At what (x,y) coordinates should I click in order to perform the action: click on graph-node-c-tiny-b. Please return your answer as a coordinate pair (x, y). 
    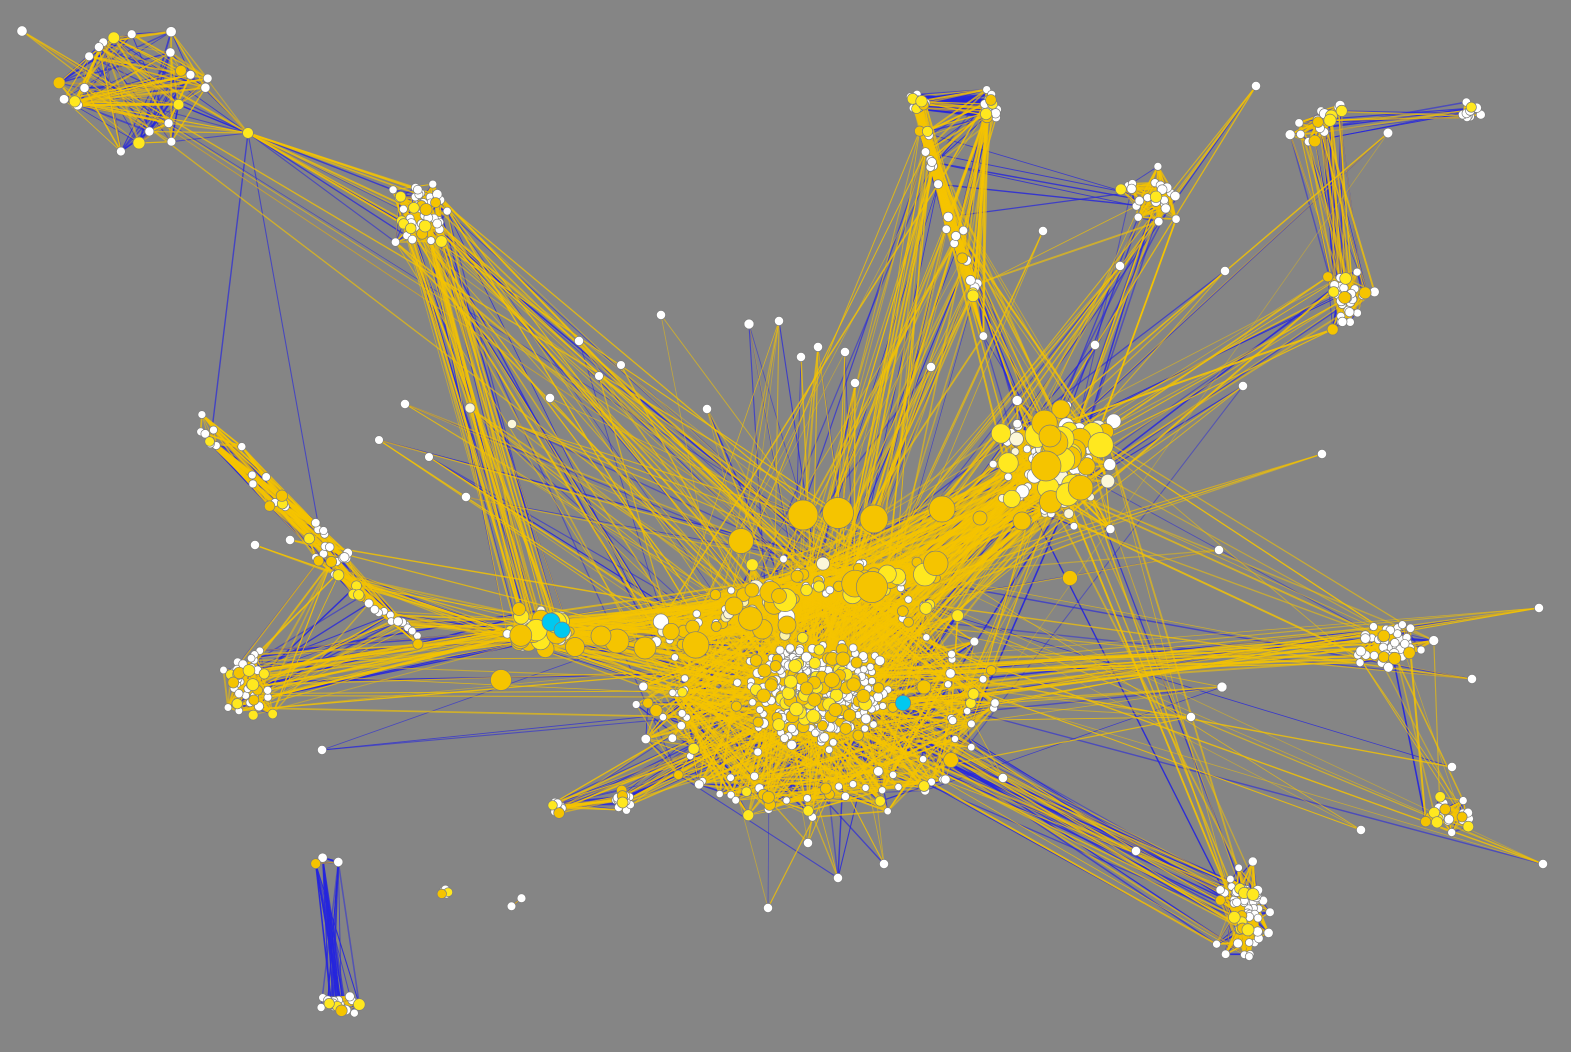
    Looking at the image, I should click on (521, 898).